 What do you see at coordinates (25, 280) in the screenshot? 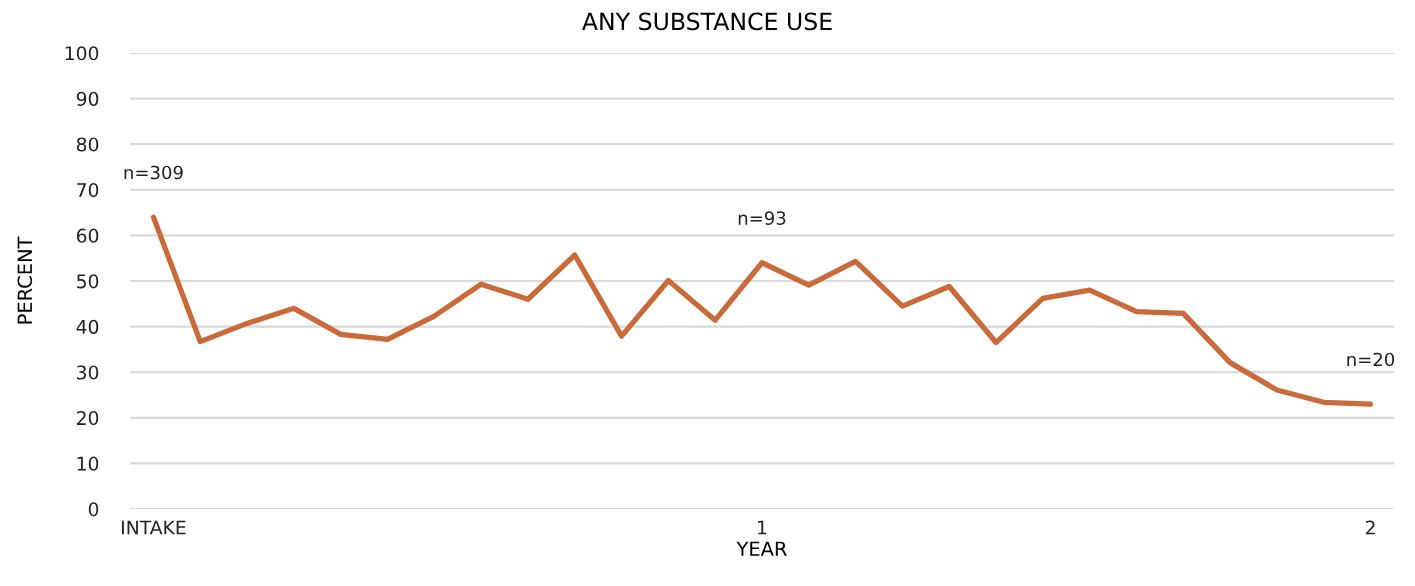
I see `y-axis-title: PERCENT` at bounding box center [25, 280].